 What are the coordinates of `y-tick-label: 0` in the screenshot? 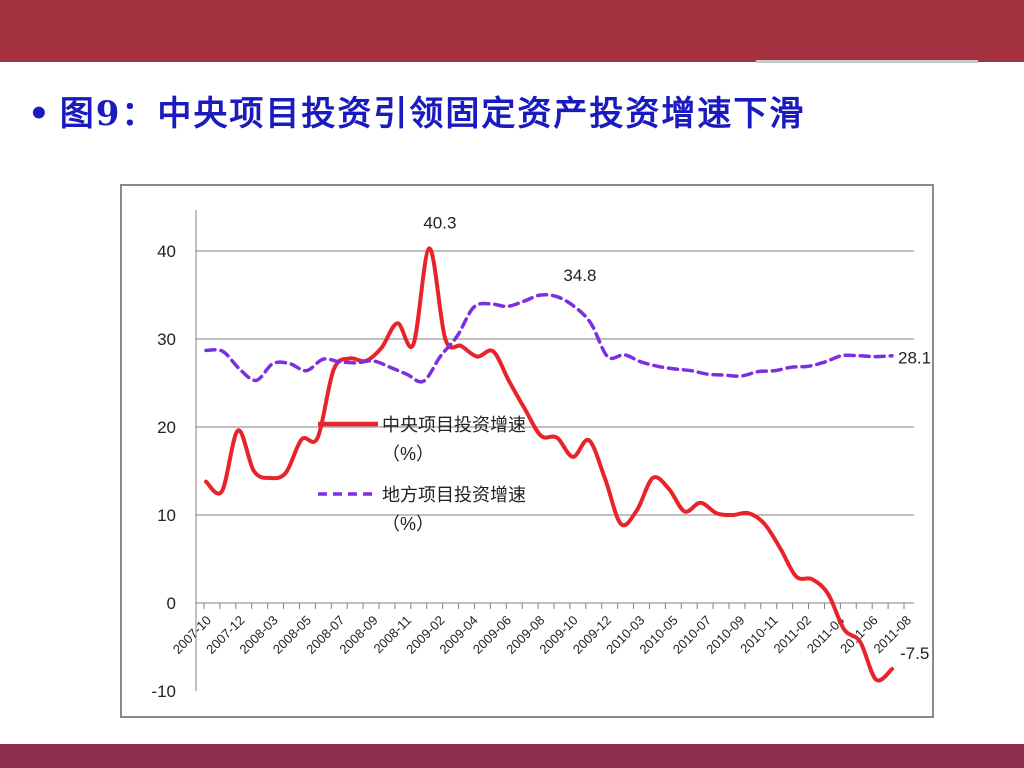 It's located at (171, 603).